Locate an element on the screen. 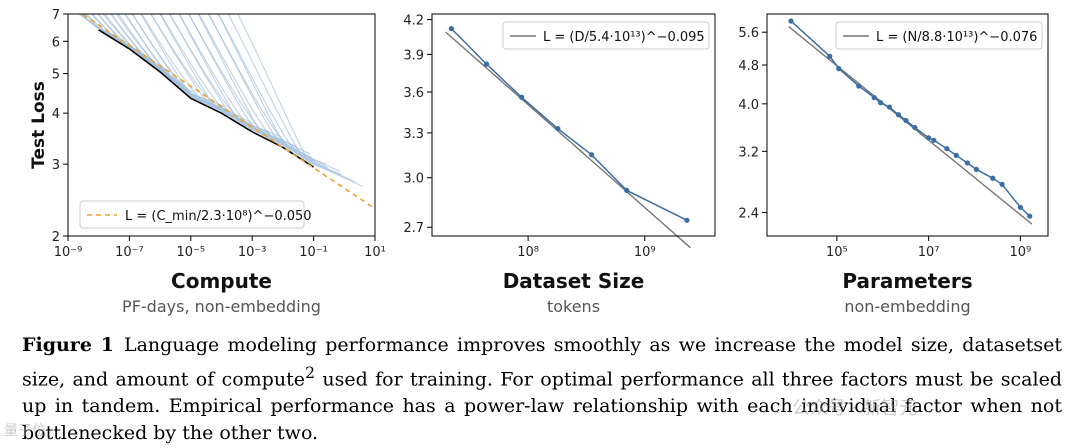 The width and height of the screenshot is (1080, 448). y-axis-label: Test Loss is located at coordinates (39, 125).